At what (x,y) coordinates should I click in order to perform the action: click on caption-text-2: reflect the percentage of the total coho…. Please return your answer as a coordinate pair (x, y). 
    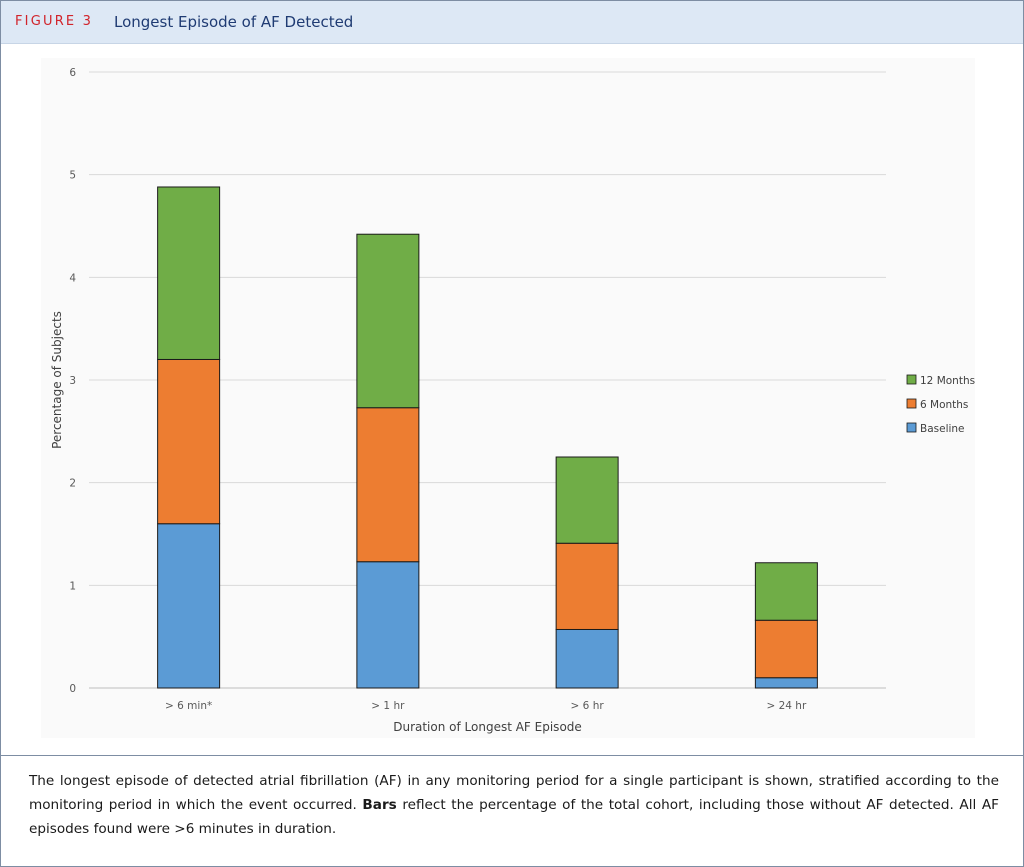
    Looking at the image, I should click on (514, 817).